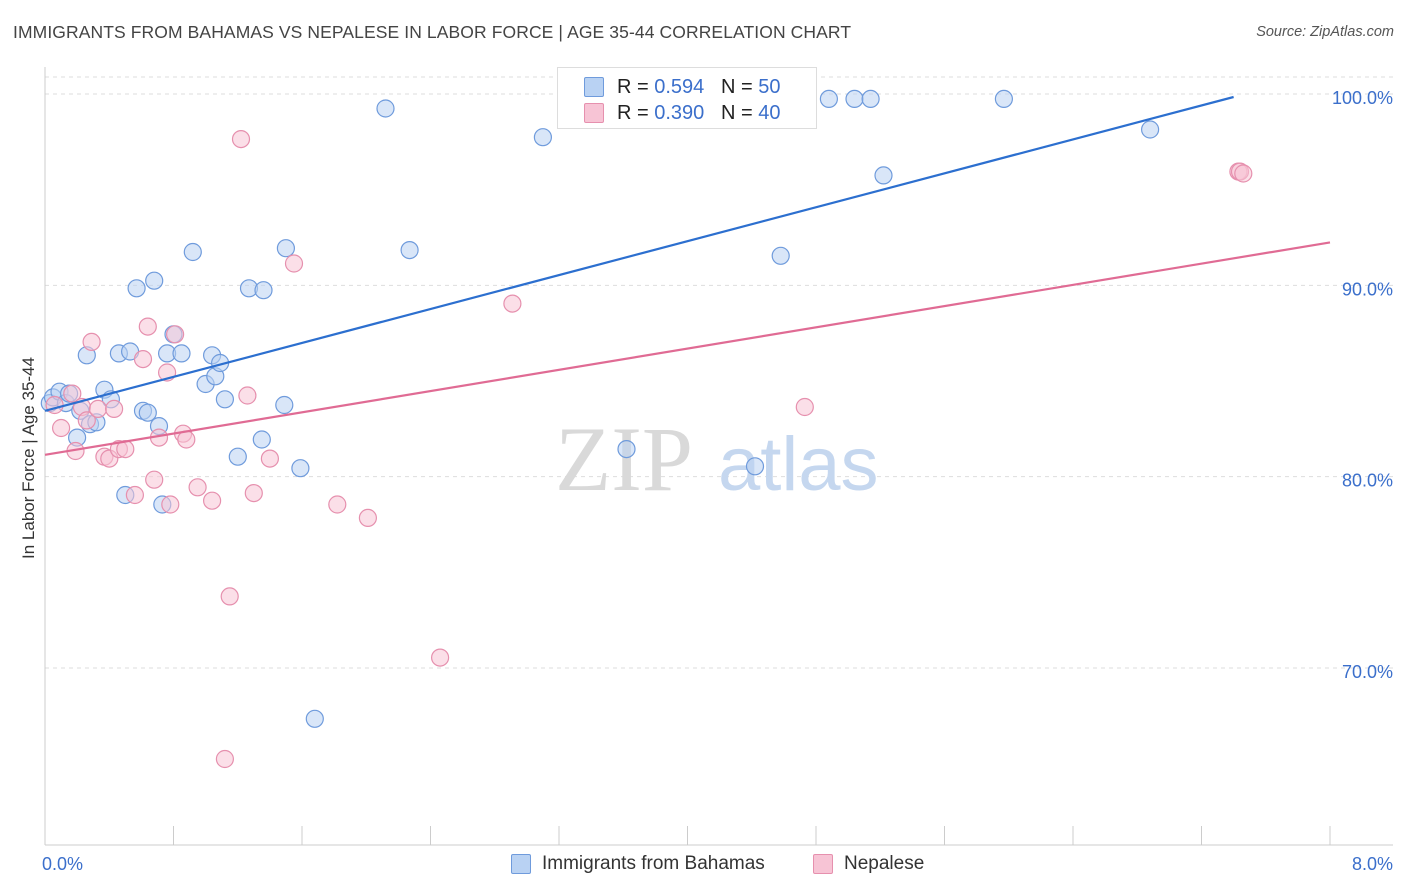  I want to click on series-swatch-pink, so click(823, 864).